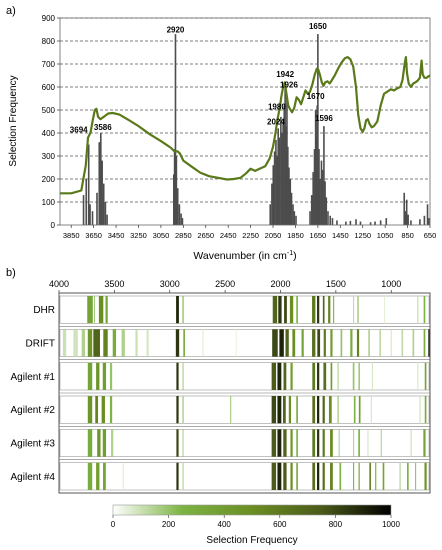 The height and width of the screenshot is (550, 442). What do you see at coordinates (391, 524) in the screenshot?
I see `colorbar-tick-label: 1000` at bounding box center [391, 524].